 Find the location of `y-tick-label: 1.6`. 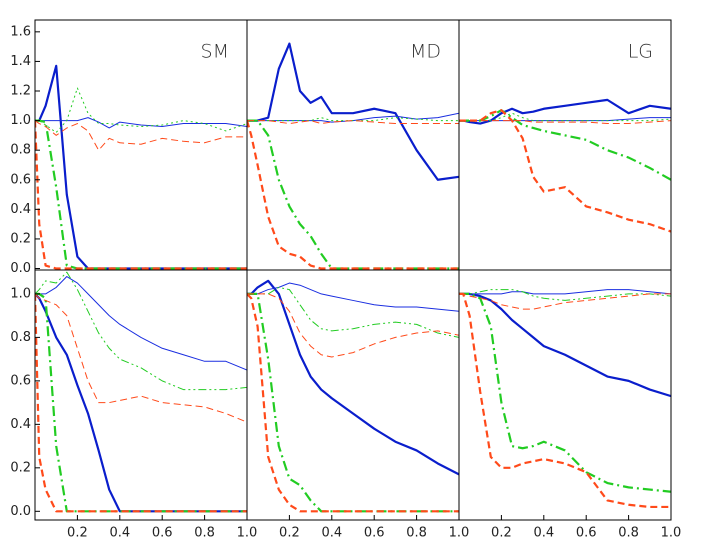

y-tick-label: 1.6 is located at coordinates (20, 31).